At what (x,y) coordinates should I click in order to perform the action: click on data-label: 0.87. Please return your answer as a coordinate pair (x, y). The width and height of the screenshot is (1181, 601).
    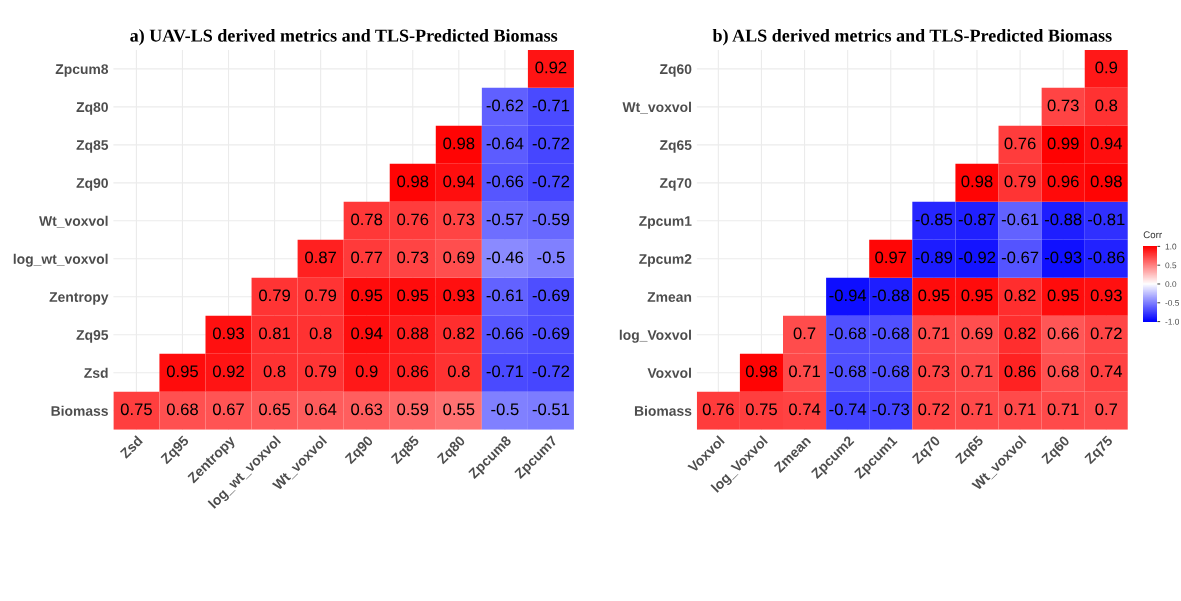
    Looking at the image, I should click on (321, 257).